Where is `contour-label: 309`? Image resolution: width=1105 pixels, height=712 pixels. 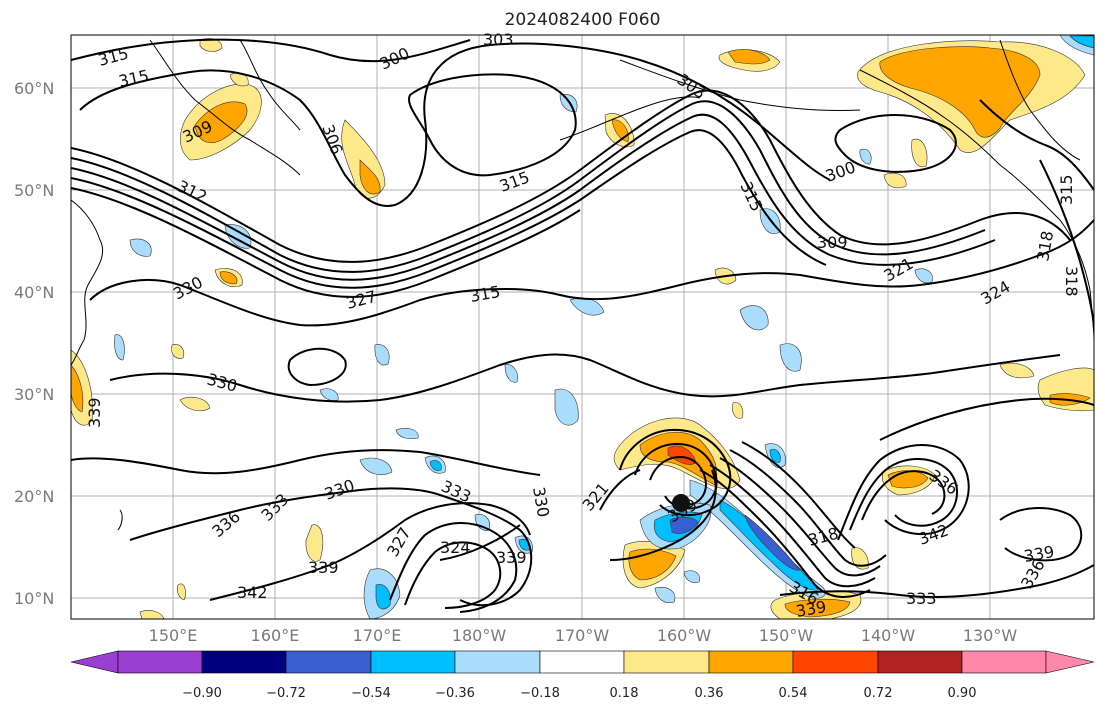
contour-label: 309 is located at coordinates (832, 242).